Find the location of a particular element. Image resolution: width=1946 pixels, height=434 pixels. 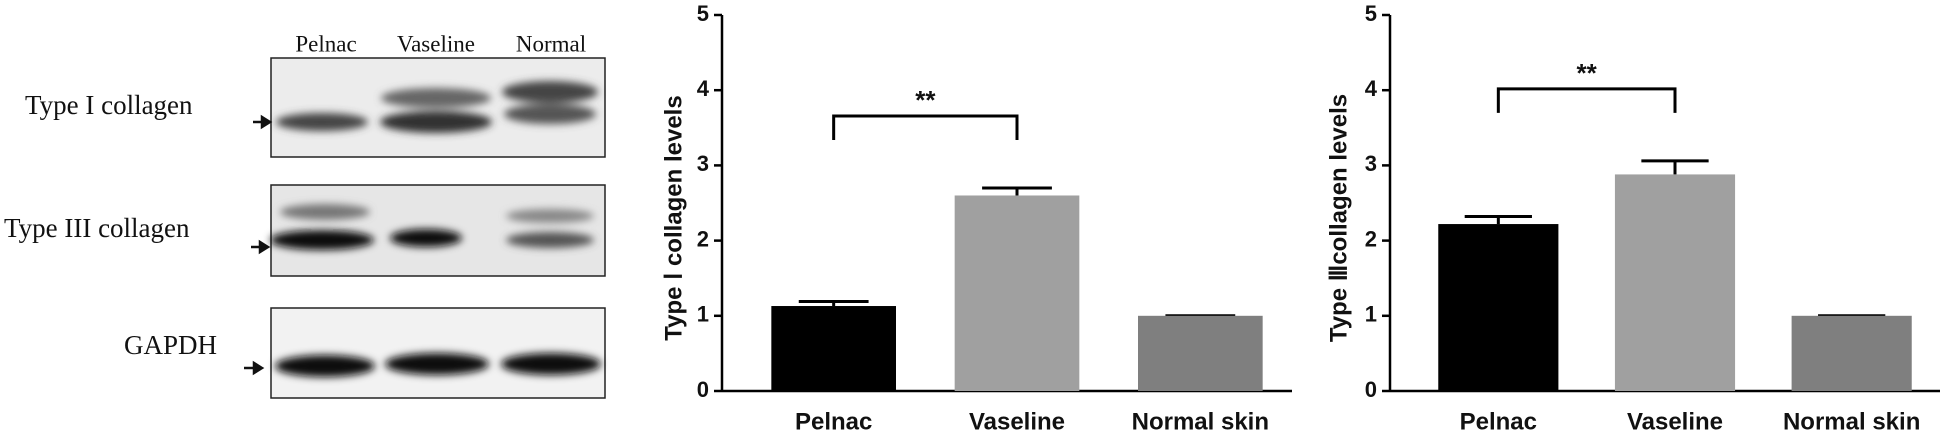

row-label: Type I collagen is located at coordinates (109, 105).